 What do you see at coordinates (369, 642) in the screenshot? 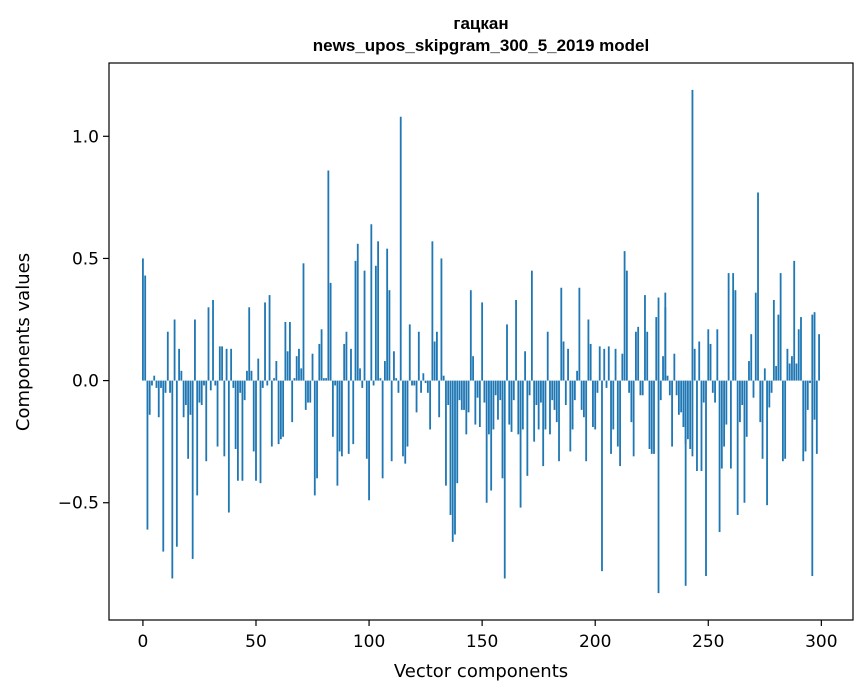
I see `x-tick-label: 100` at bounding box center [369, 642].